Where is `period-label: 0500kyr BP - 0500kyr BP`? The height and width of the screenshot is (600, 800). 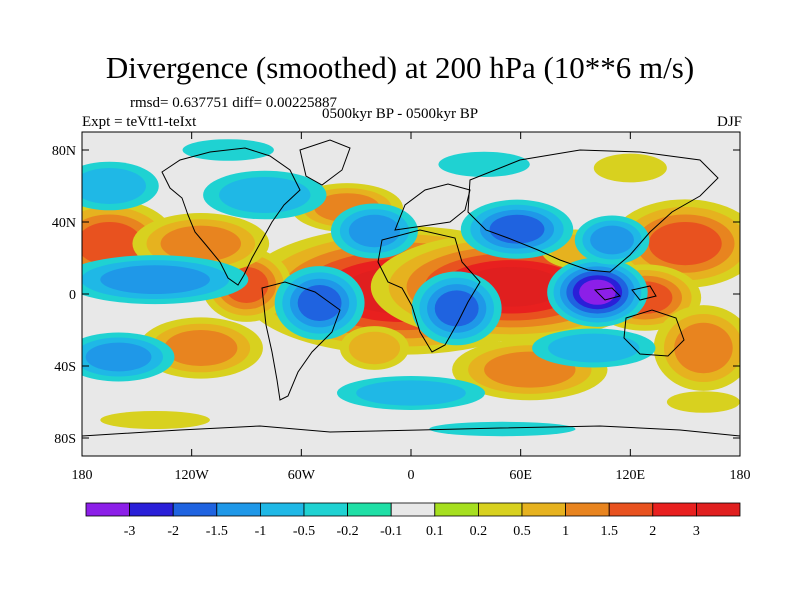 period-label: 0500kyr BP - 0500kyr BP is located at coordinates (400, 114).